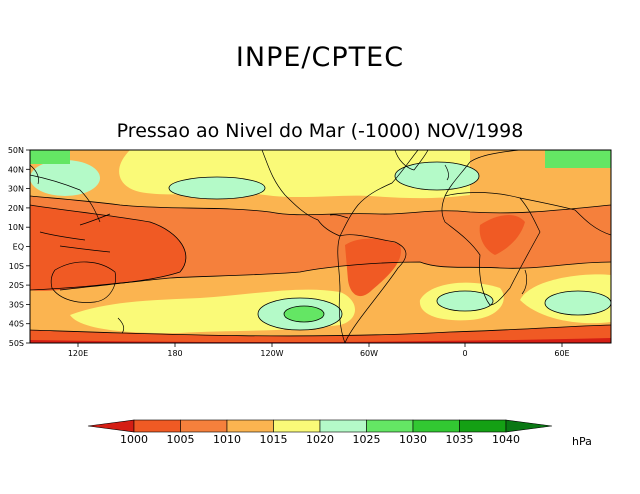 This screenshot has height=494, width=640. I want to click on band-1005-1010-southamerica, so click(373, 267).